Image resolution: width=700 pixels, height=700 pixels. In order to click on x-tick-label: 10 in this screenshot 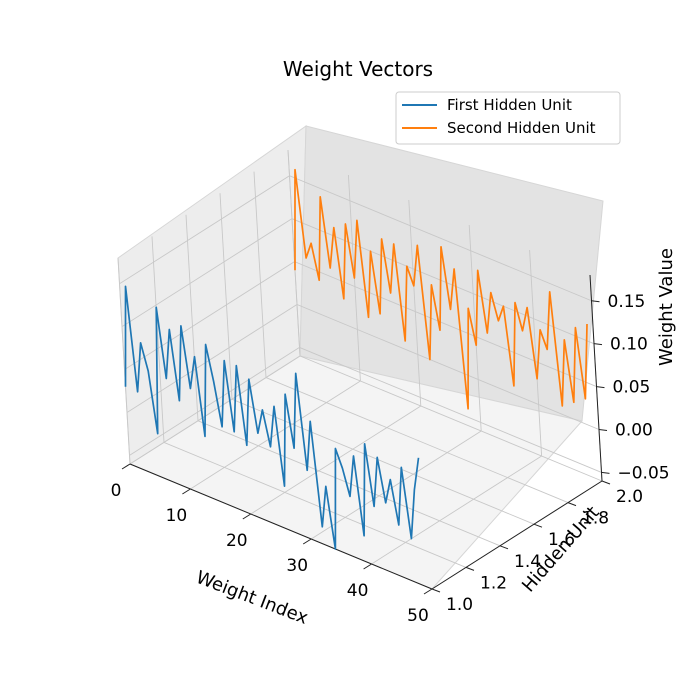, I will do `click(177, 516)`.